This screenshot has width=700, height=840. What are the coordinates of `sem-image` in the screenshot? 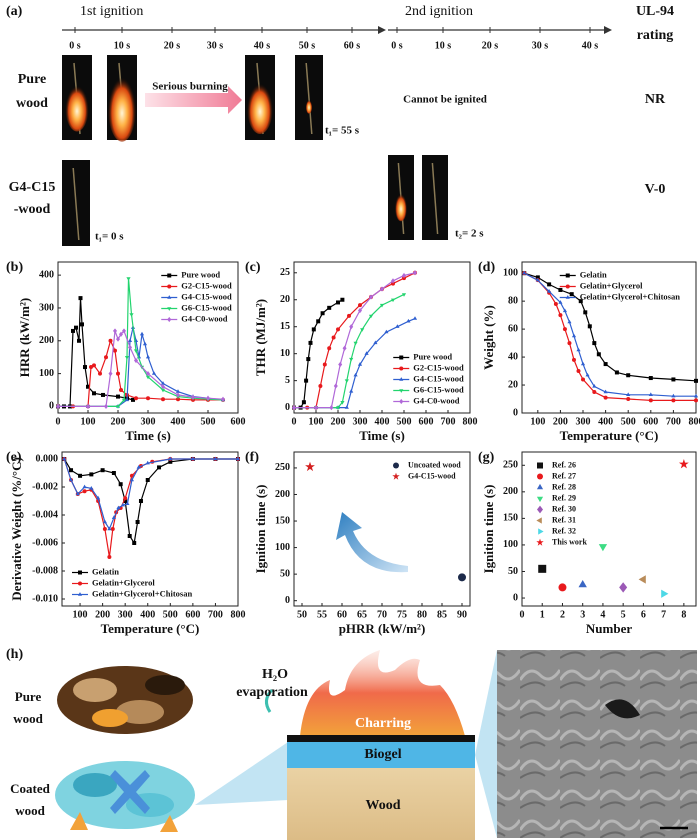 It's located at (597, 744).